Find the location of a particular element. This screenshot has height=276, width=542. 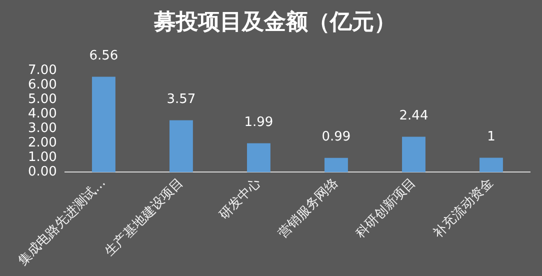

x-tick-label: 补充流动资金 is located at coordinates (463, 208).